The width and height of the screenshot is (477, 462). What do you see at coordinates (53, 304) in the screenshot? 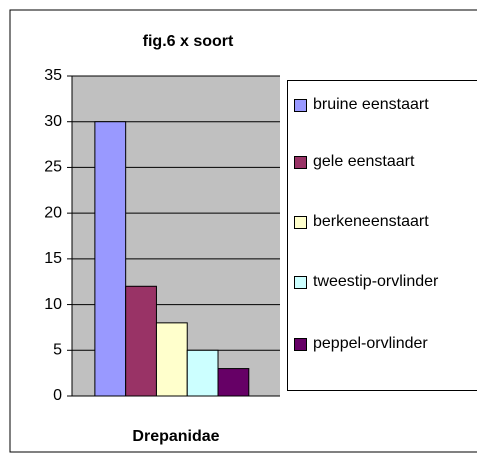
I see `y-tick-label: 10` at bounding box center [53, 304].